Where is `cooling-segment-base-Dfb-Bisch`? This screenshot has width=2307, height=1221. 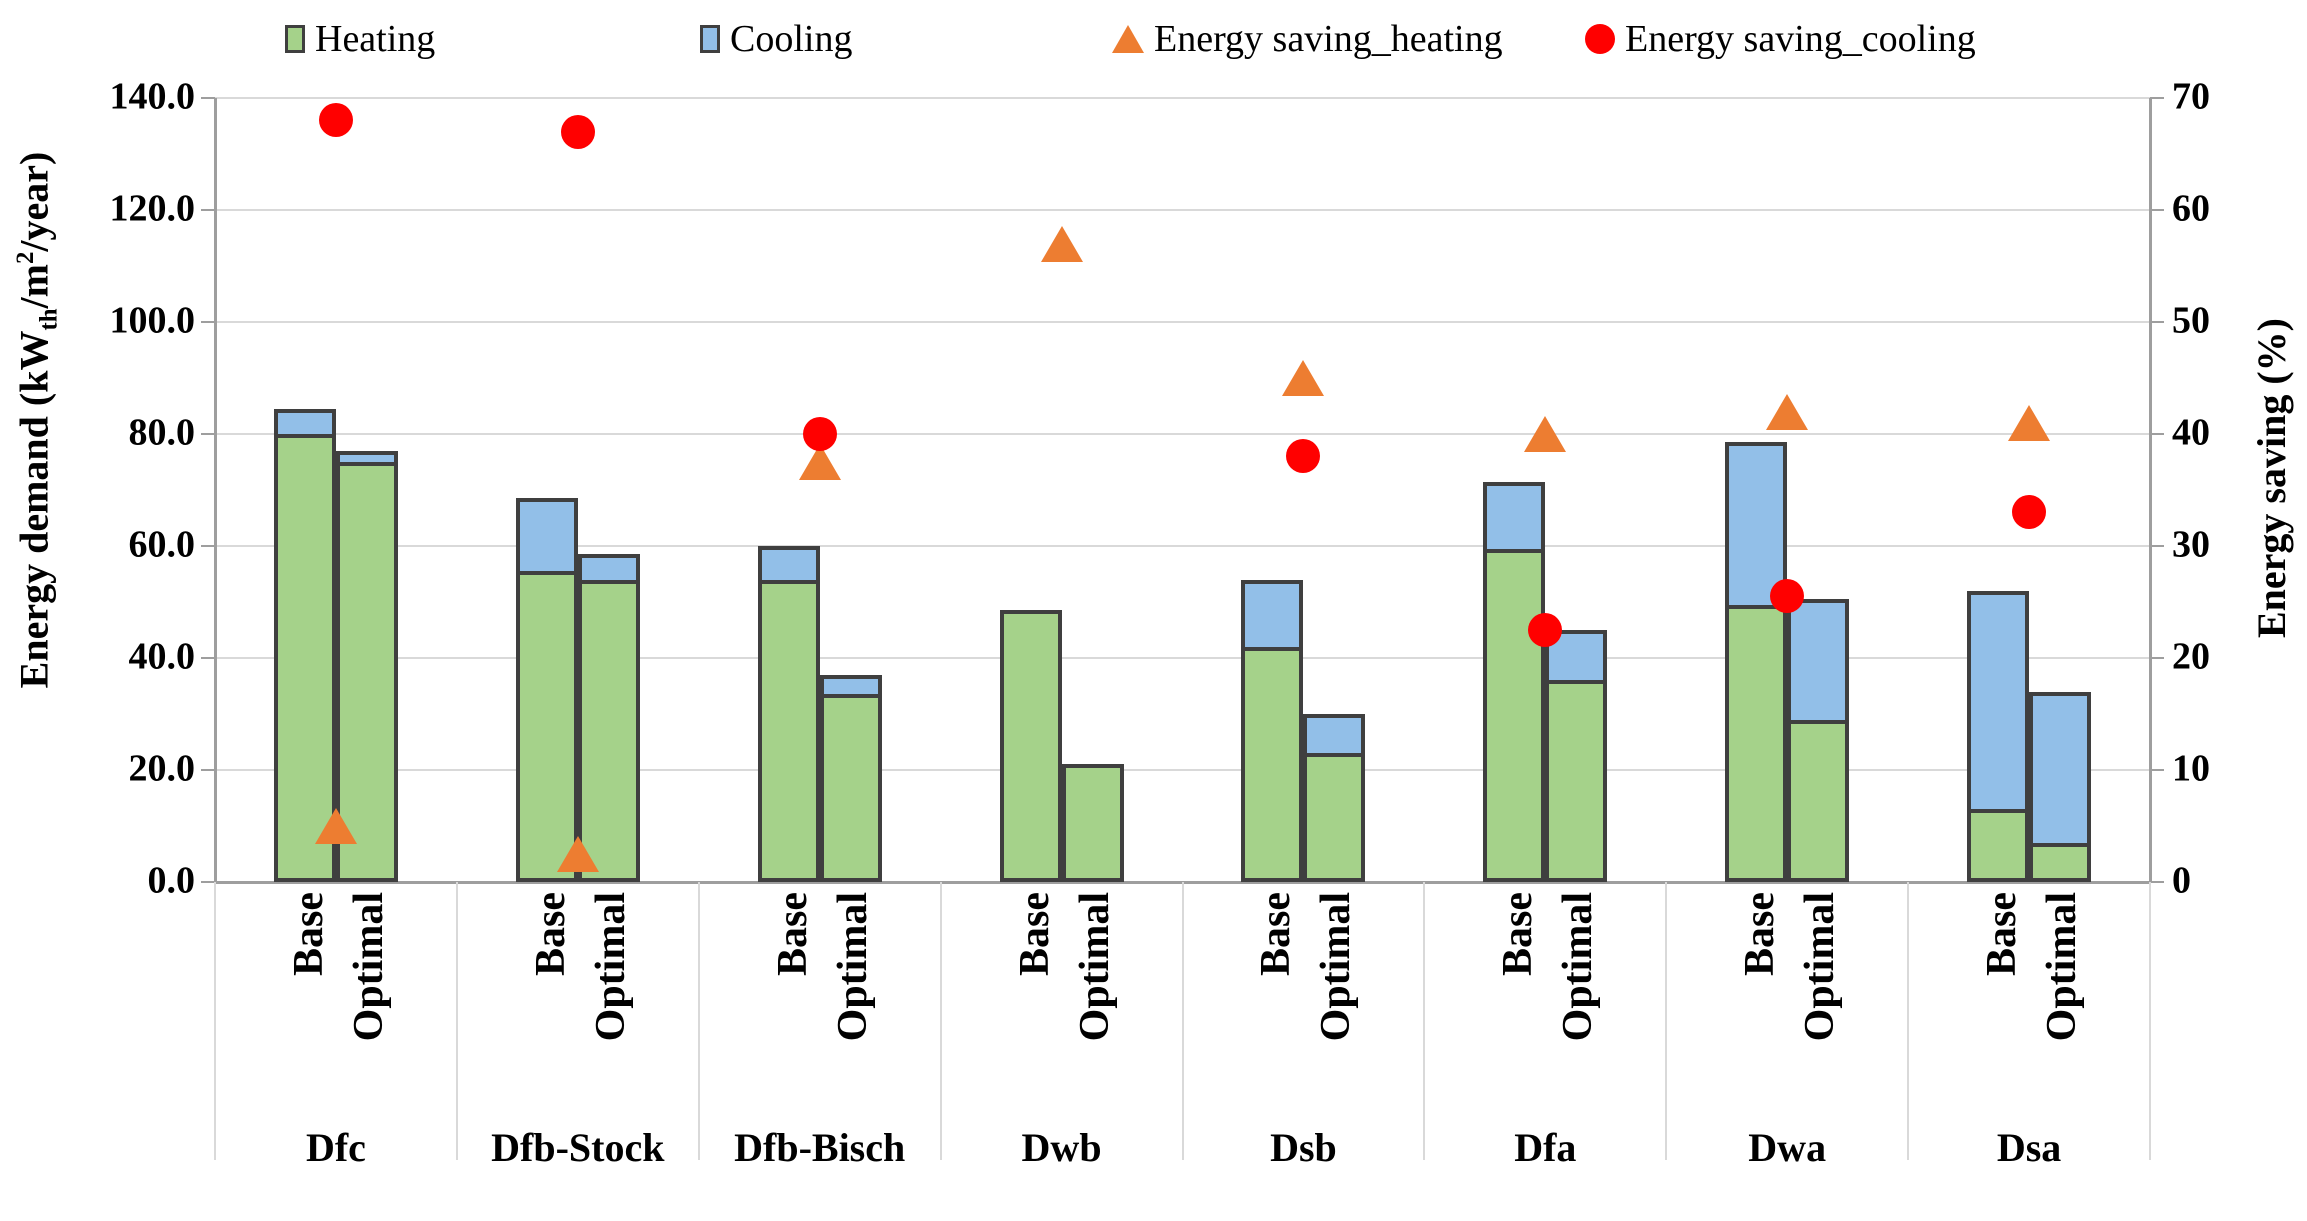 cooling-segment-base-Dfb-Bisch is located at coordinates (788, 565).